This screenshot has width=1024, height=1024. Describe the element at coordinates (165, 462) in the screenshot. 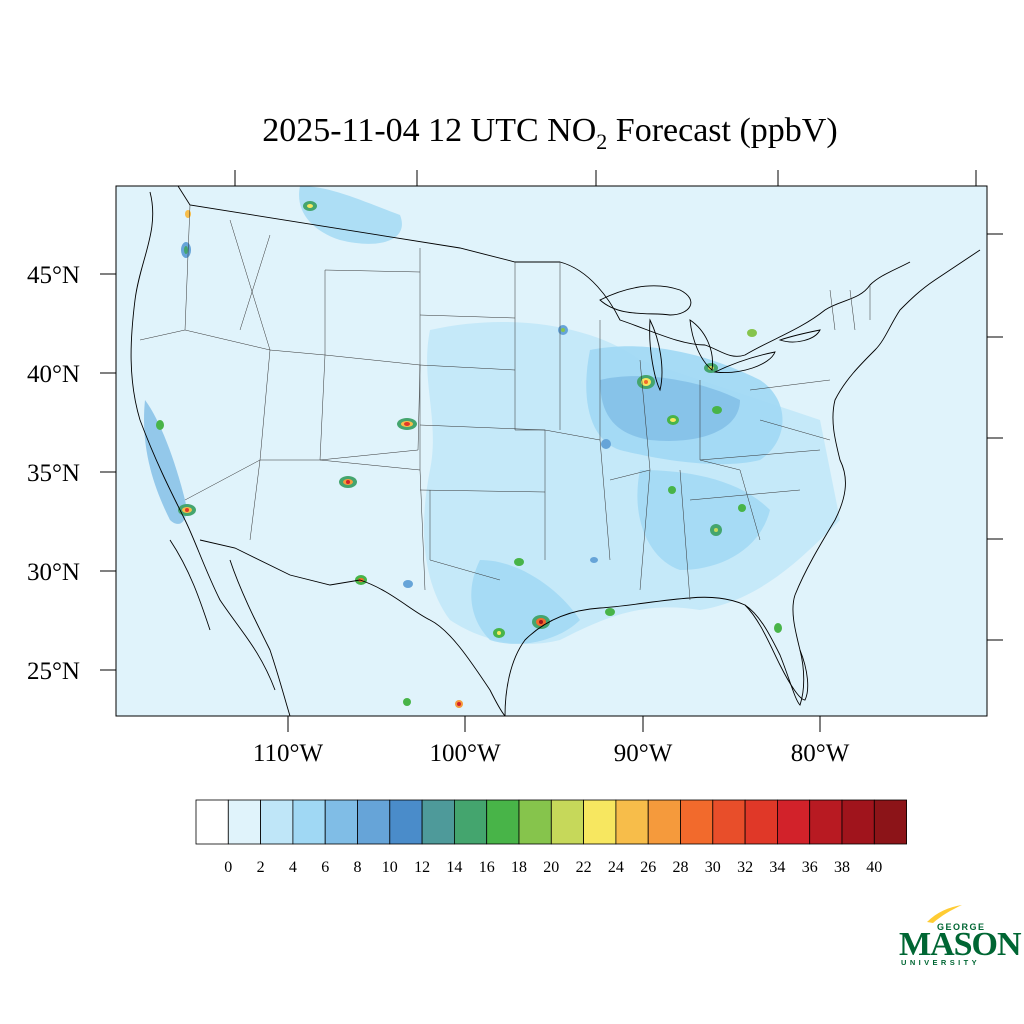

I see `plume-california` at that location.